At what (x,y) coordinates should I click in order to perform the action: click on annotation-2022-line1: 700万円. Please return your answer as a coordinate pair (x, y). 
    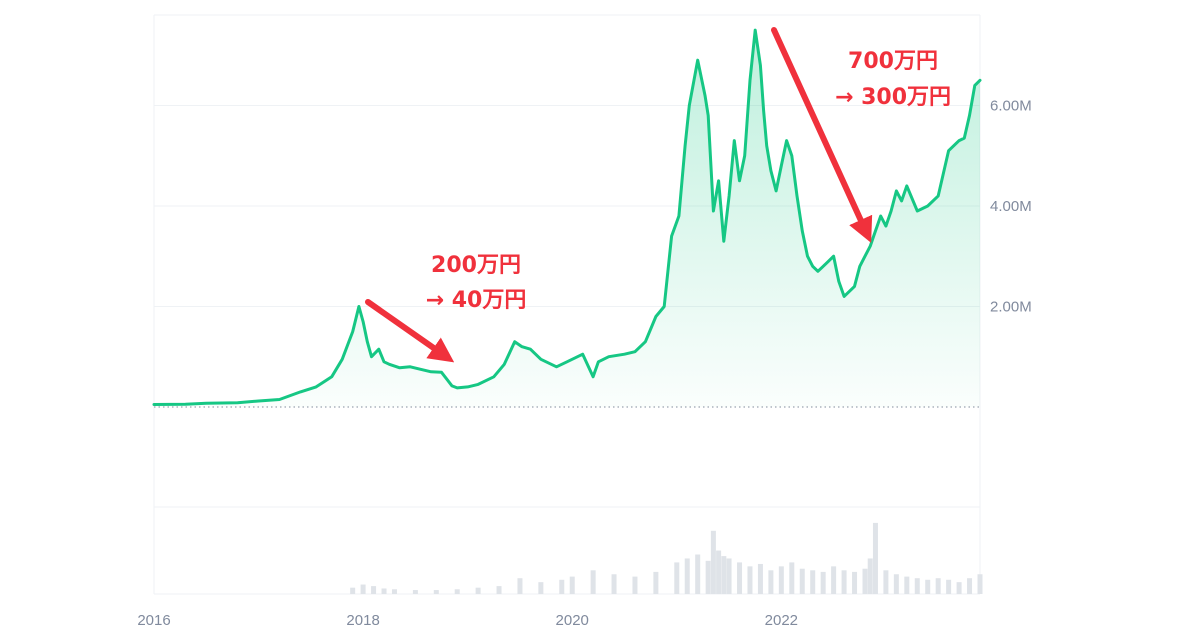
    Looking at the image, I should click on (893, 61).